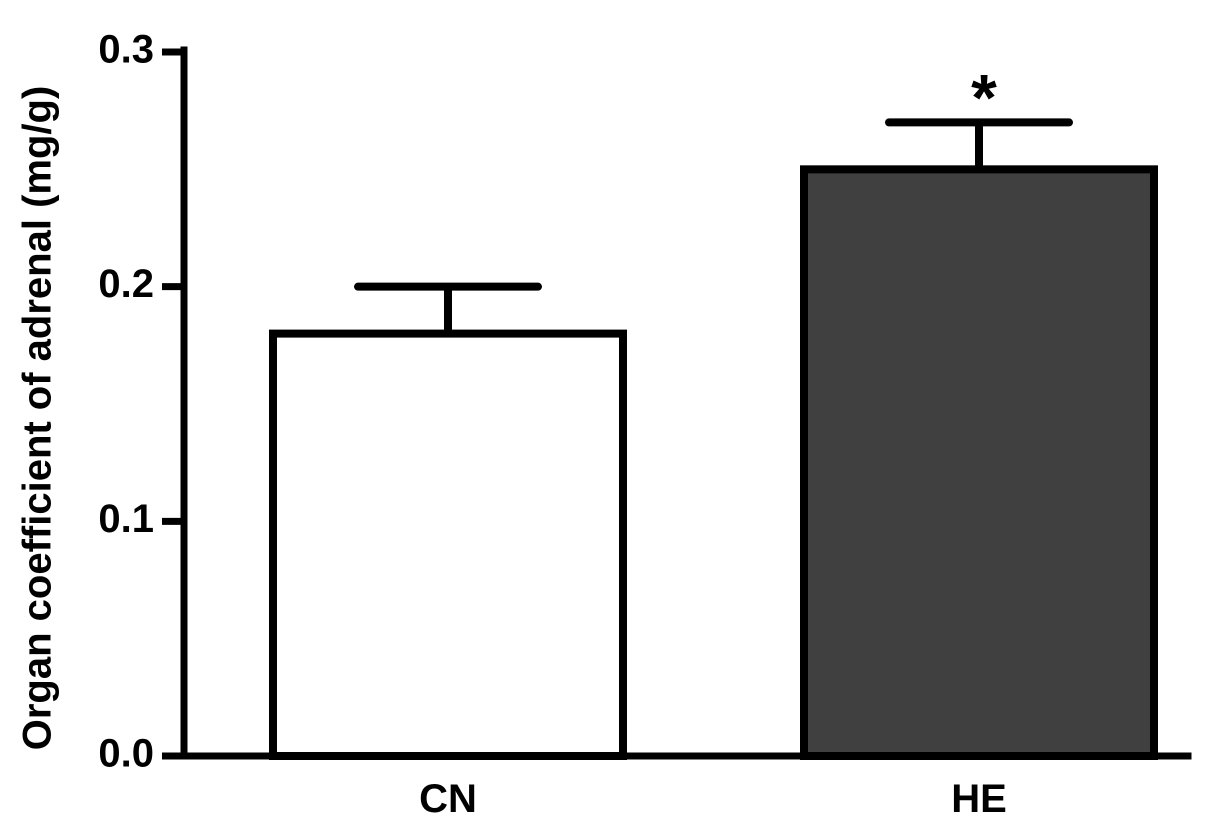 This screenshot has width=1205, height=839. What do you see at coordinates (126, 519) in the screenshot?
I see `y-tick-label-1: 0.1` at bounding box center [126, 519].